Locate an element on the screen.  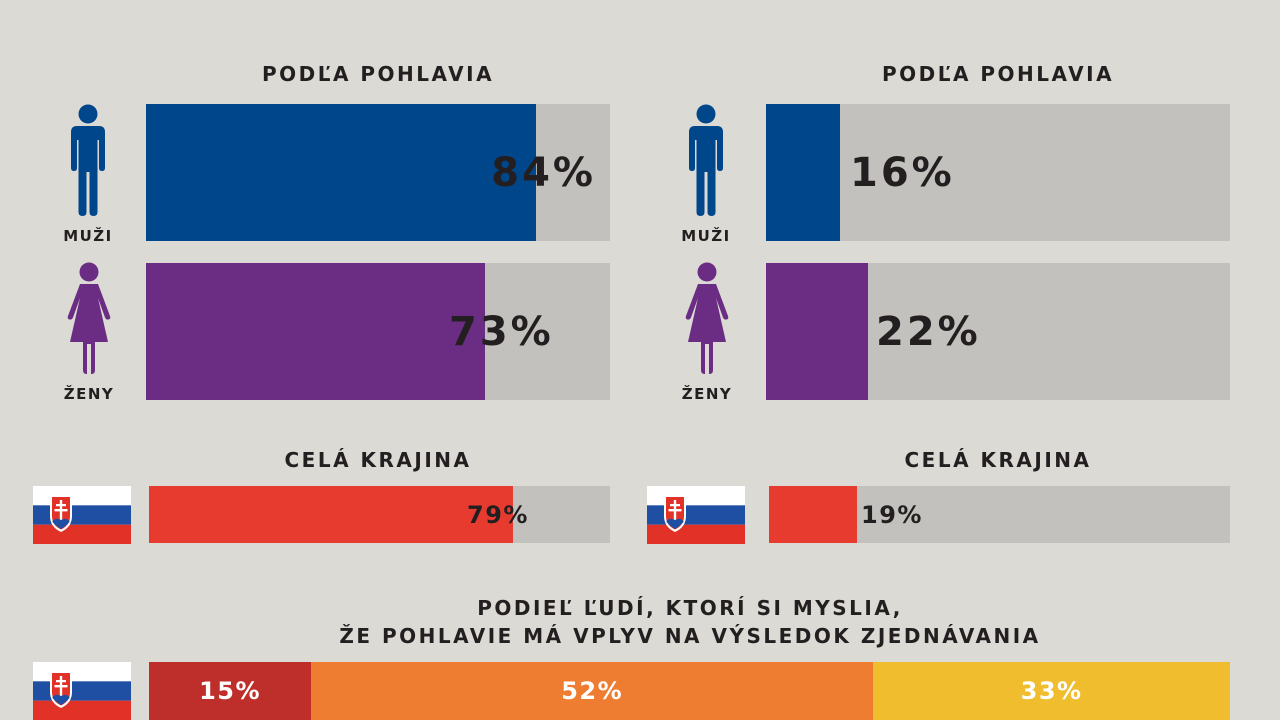
left-gender-heading: PODĽA POHLAVIA is located at coordinates (378, 74).